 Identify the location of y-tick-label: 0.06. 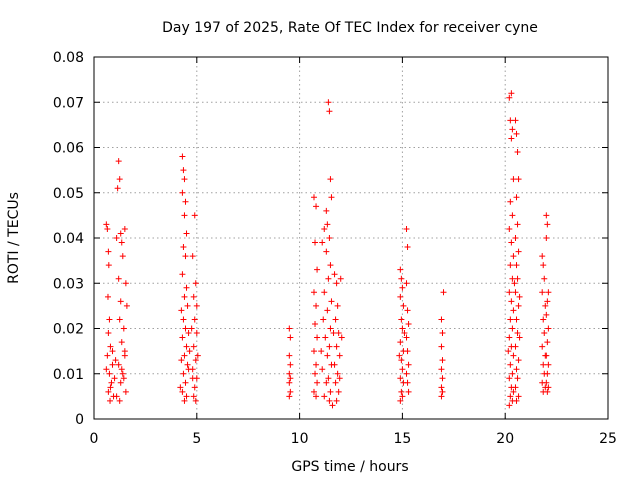
(68, 149).